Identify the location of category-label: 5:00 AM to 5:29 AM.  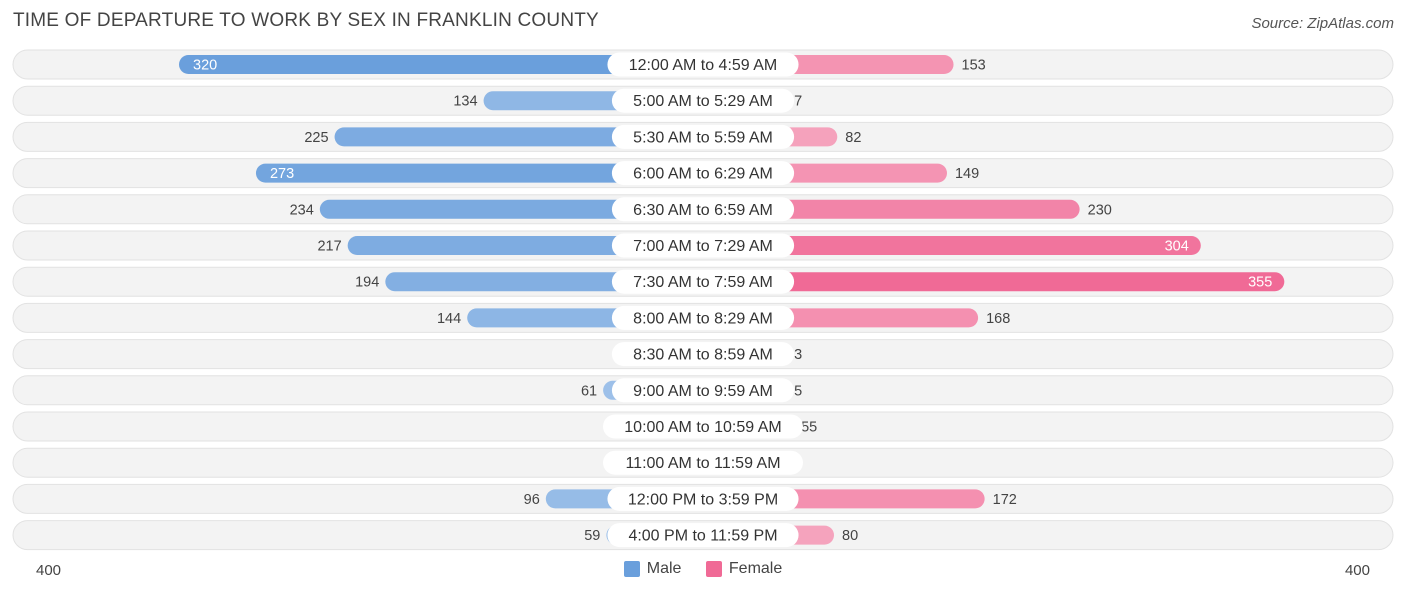
(703, 101).